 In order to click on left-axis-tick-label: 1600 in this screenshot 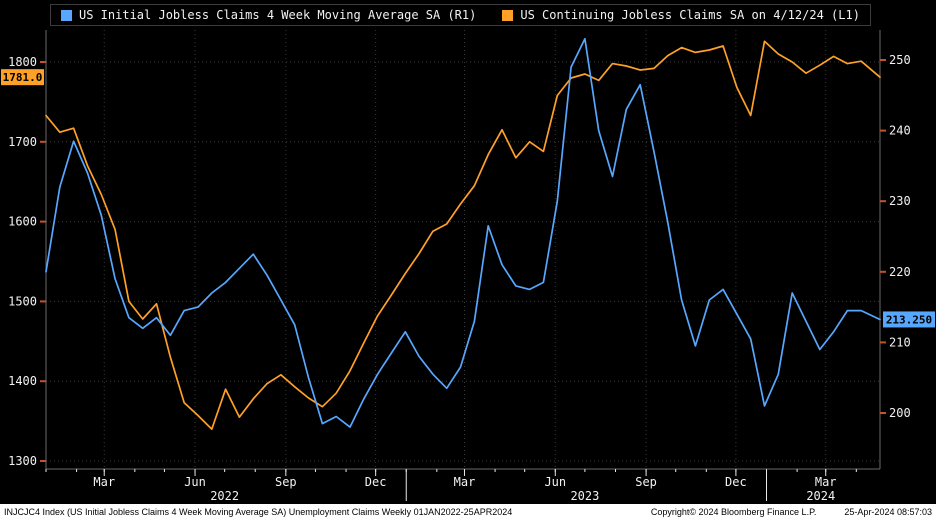, I will do `click(22, 222)`.